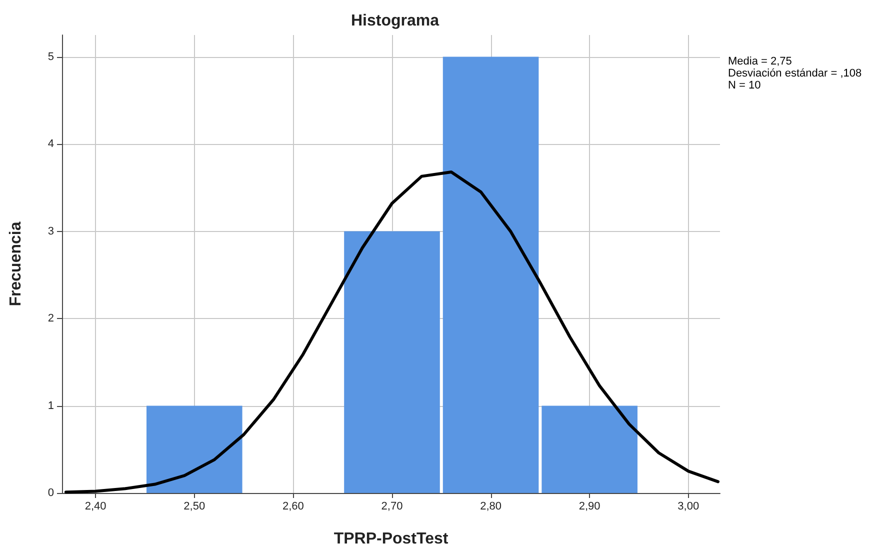 The width and height of the screenshot is (884, 552). Describe the element at coordinates (51, 231) in the screenshot. I see `y-tick-label: 3` at that location.